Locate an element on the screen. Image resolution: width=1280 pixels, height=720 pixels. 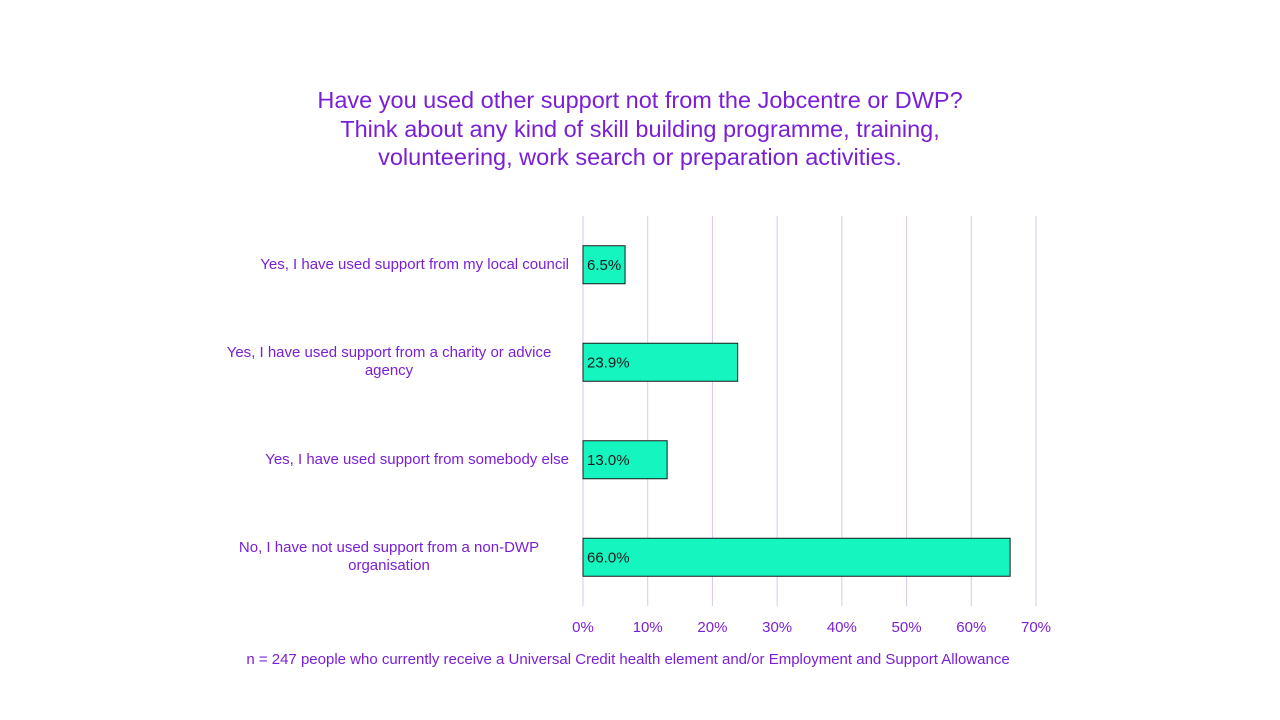
x-tick-label: 10% is located at coordinates (648, 627).